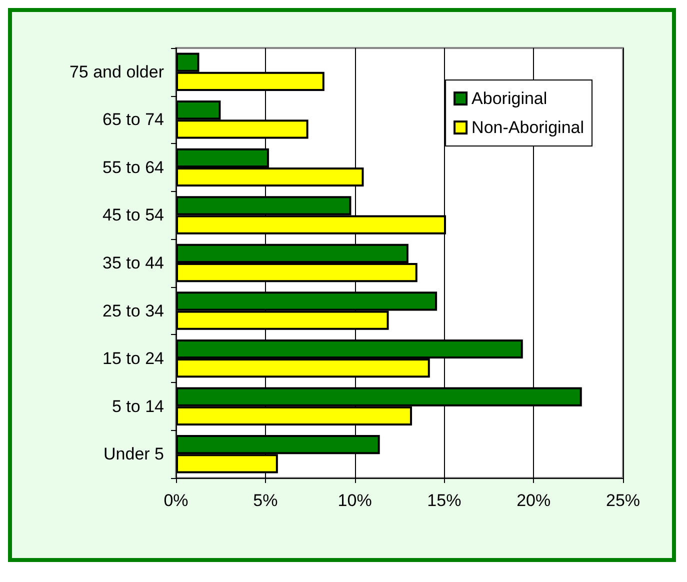 This screenshot has height=582, width=687. Describe the element at coordinates (138, 406) in the screenshot. I see `y-tick-label: 5 to 14` at that location.